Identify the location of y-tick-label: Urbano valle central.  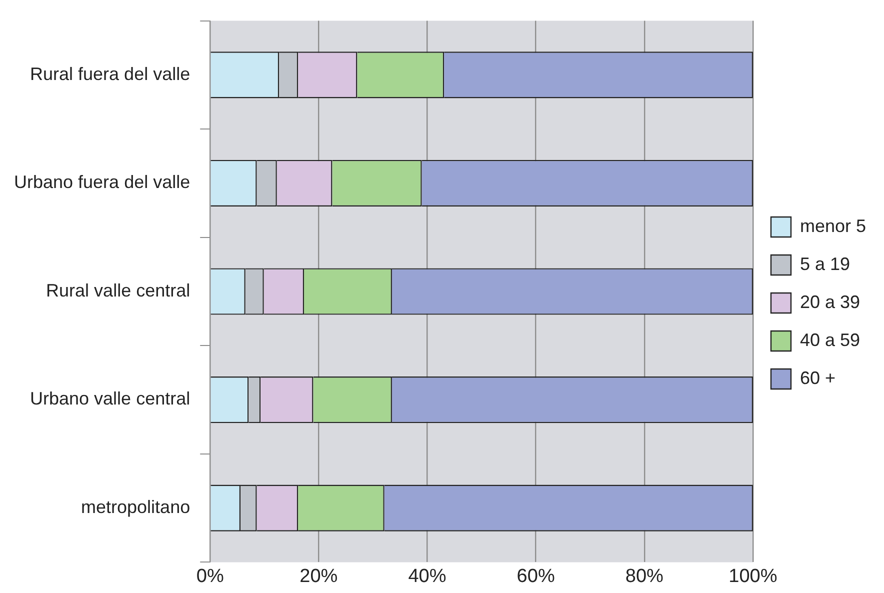
(110, 398).